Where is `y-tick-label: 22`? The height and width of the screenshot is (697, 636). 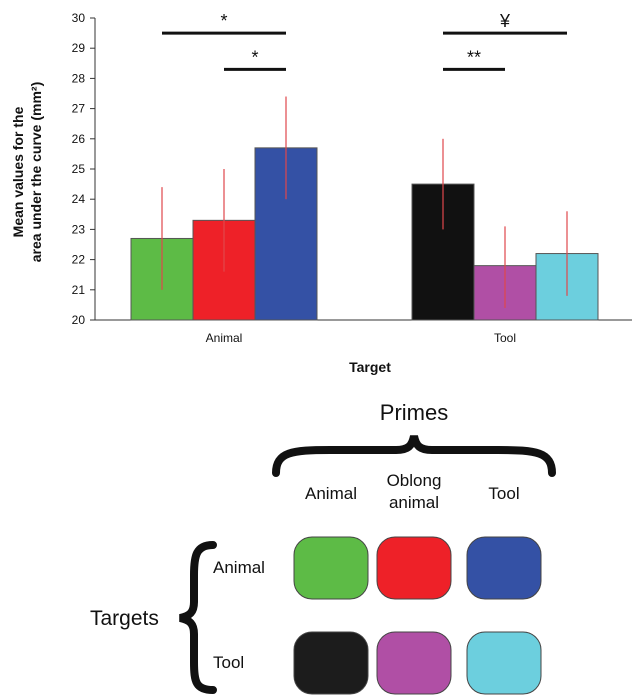
y-tick-label: 22 is located at coordinates (79, 260).